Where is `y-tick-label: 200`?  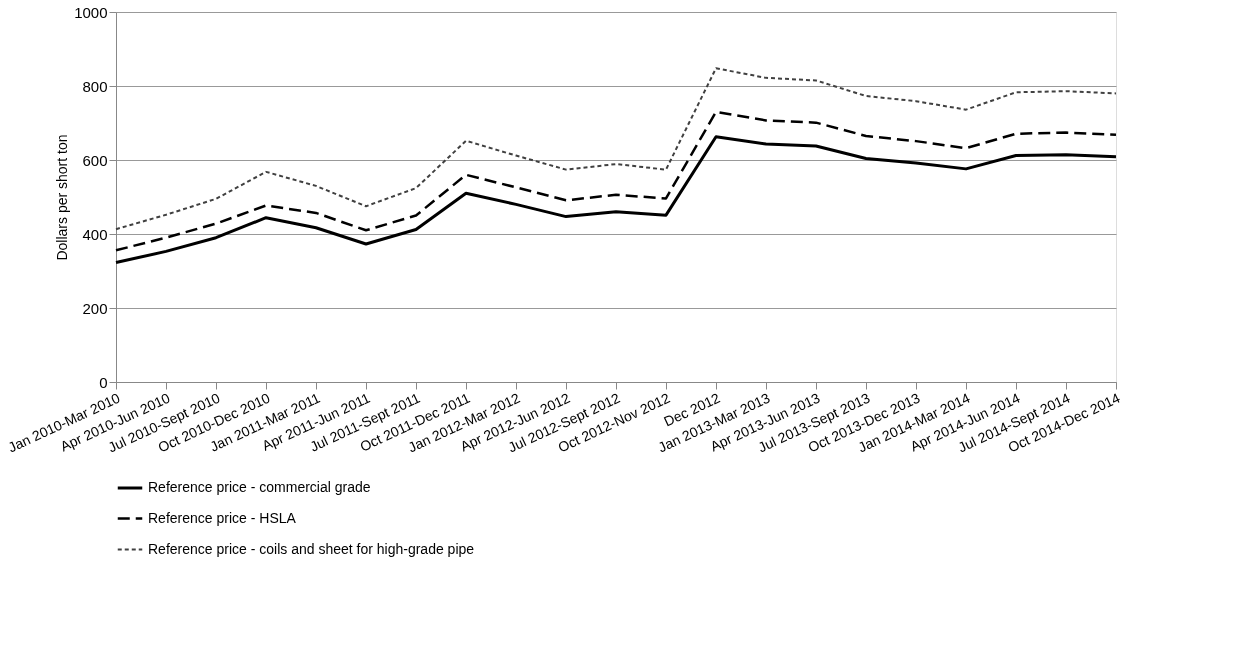
y-tick-label: 200 is located at coordinates (95, 308).